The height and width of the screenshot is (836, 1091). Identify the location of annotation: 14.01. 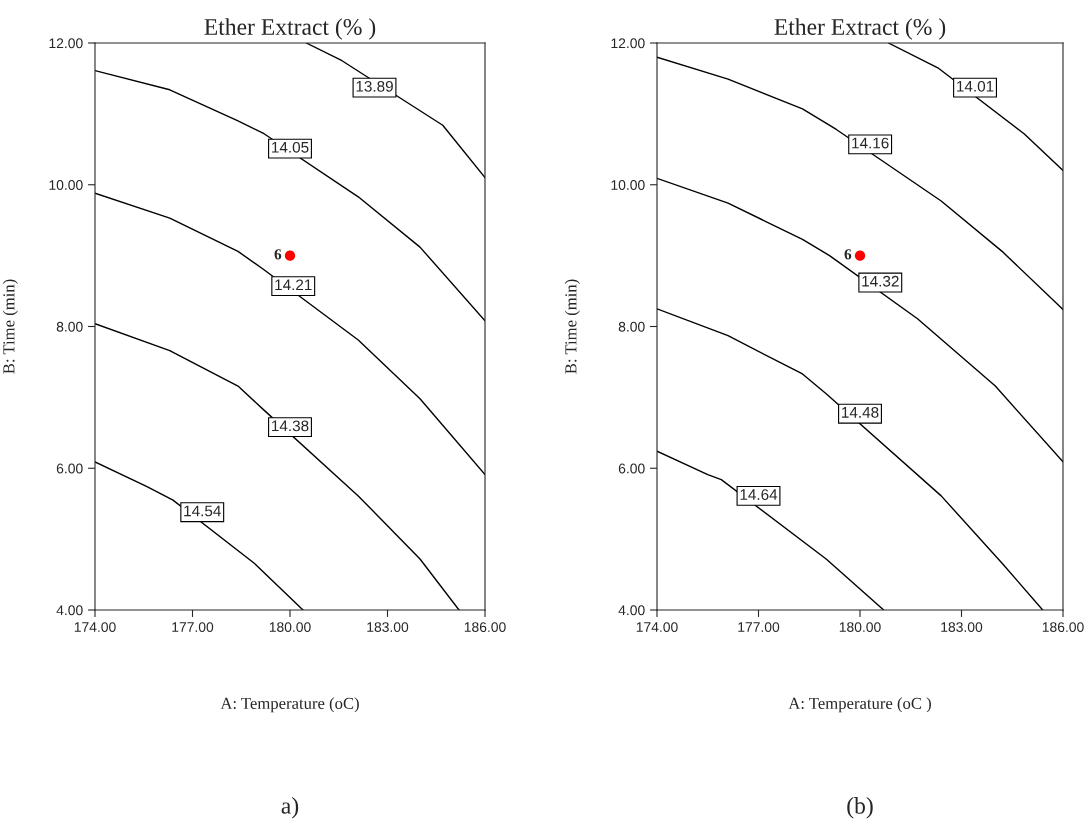
(975, 86).